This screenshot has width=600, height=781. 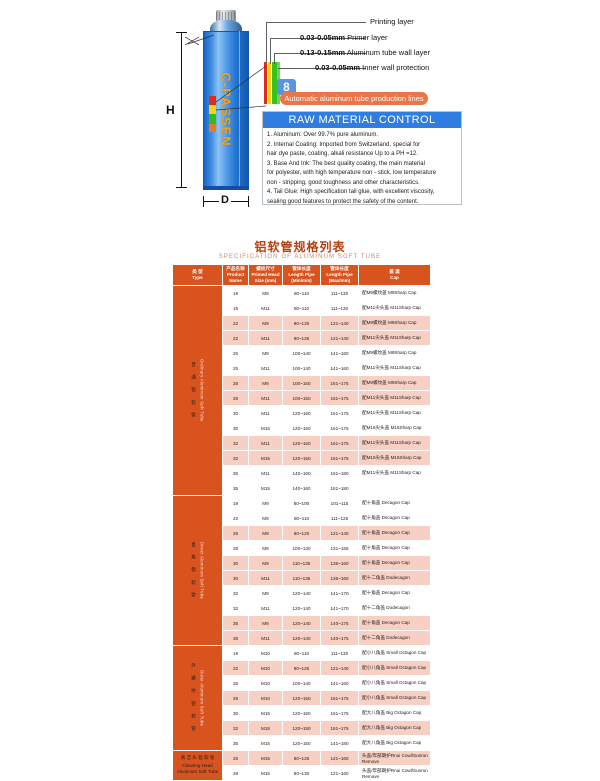 What do you see at coordinates (339, 473) in the screenshot?
I see `cell-length-min: 161~180` at bounding box center [339, 473].